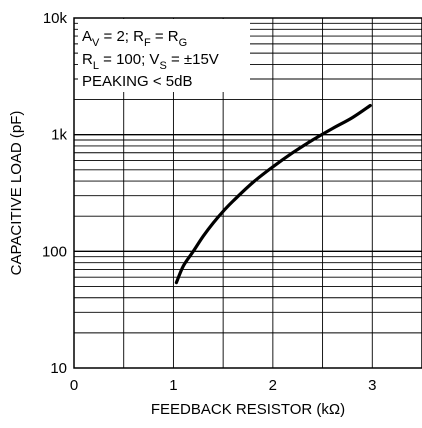  Describe the element at coordinates (248, 409) in the screenshot. I see `x-axis-label: FEEDBACK RESISTOR (kΩ)` at that location.